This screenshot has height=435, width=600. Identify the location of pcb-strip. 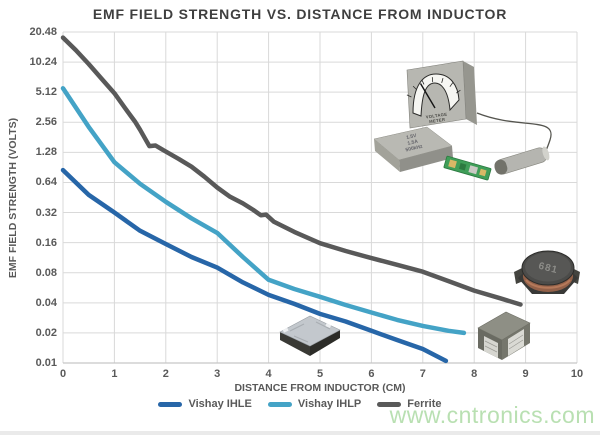
(467, 168).